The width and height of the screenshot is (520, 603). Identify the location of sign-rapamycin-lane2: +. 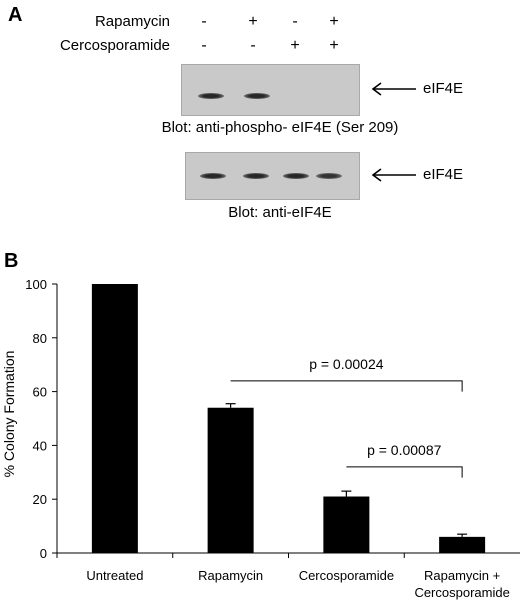
(253, 21).